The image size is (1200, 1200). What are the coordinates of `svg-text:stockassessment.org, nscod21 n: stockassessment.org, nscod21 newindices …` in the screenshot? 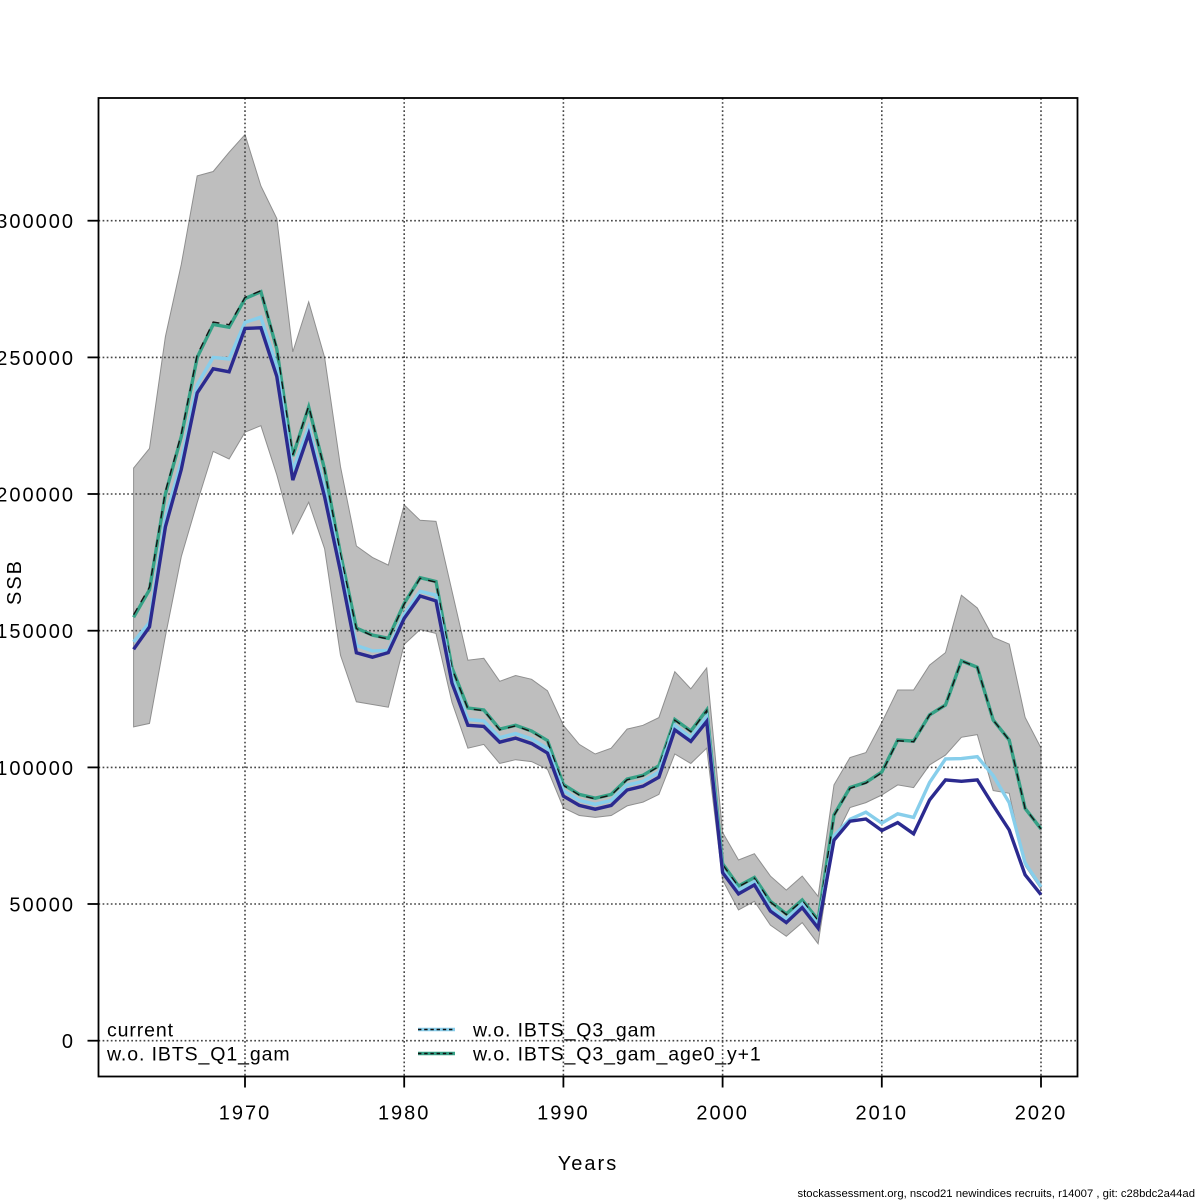 It's located at (997, 1194).